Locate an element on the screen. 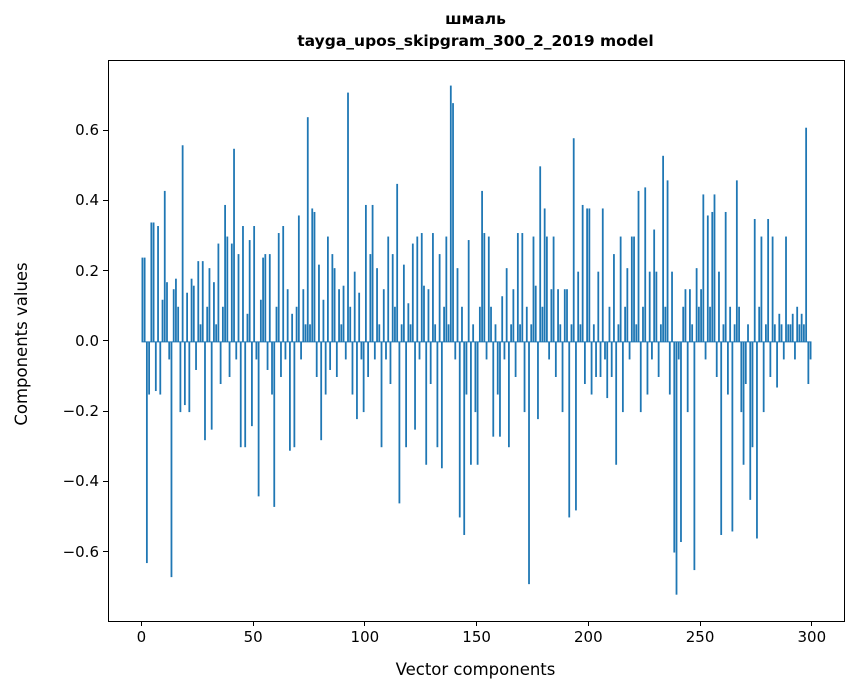 Image resolution: width=867 pixels, height=696 pixels. x-tick-mark is located at coordinates (700, 623).